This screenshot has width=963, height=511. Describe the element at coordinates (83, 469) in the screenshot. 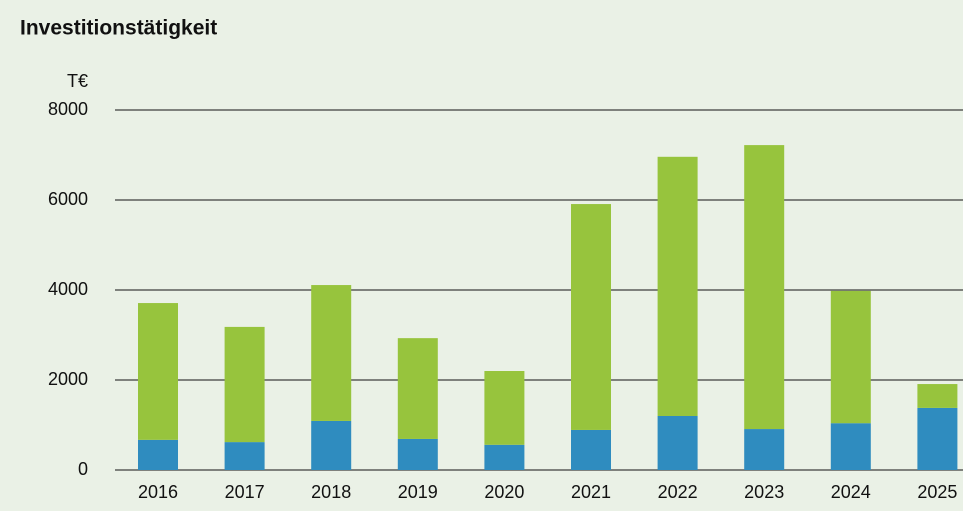

I see `y-tick-label: 0` at that location.